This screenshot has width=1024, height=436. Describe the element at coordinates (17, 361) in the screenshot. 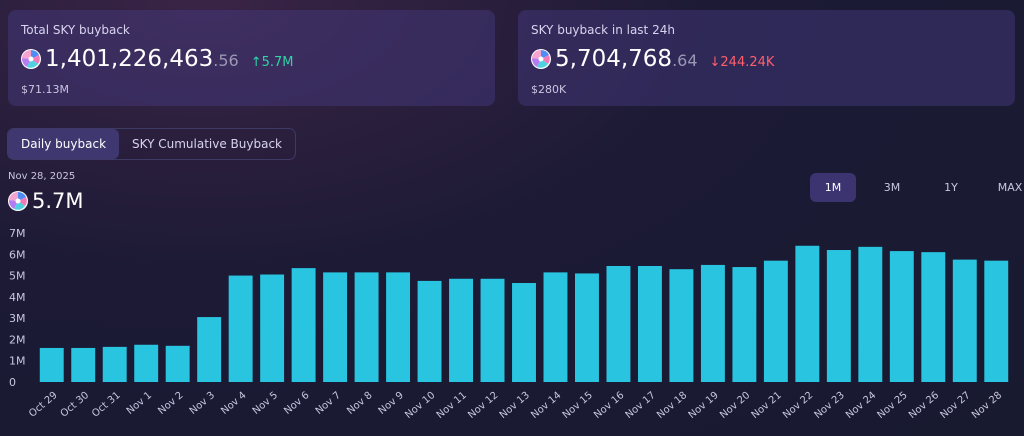

I see `y-tick-label: 1M` at that location.